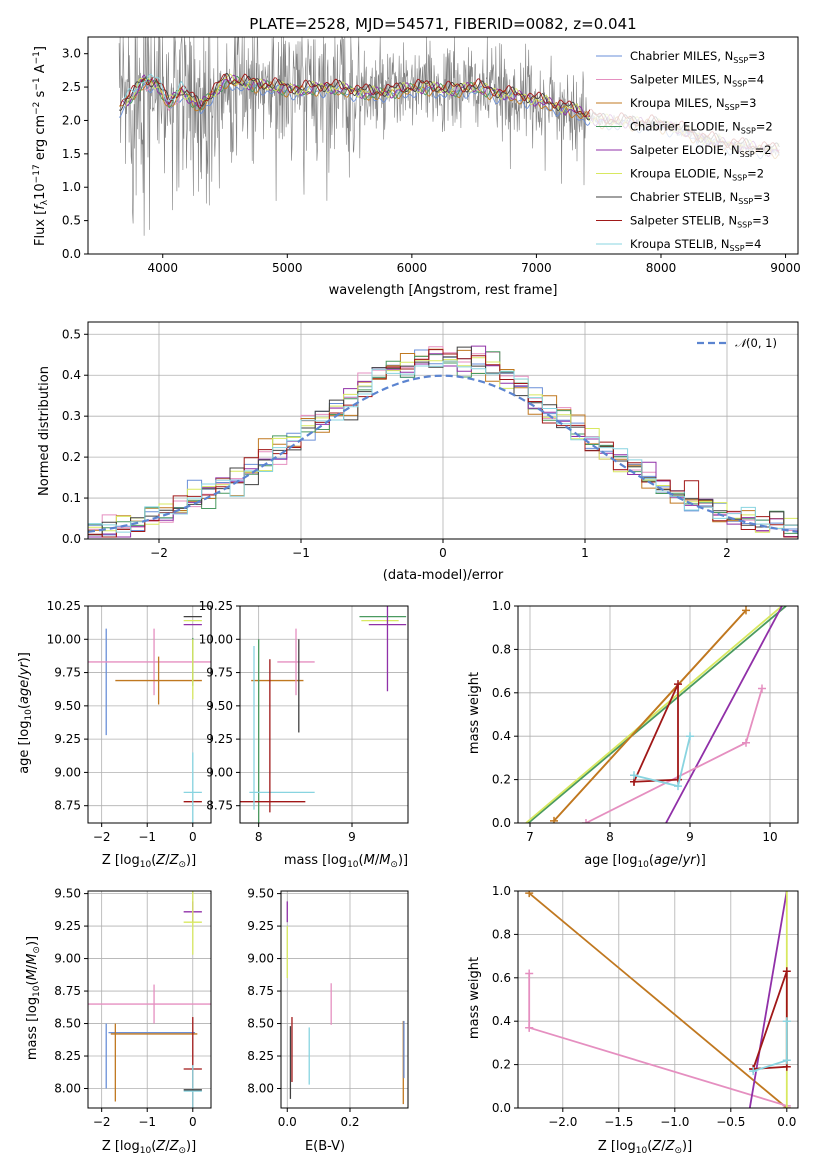  Describe the element at coordinates (501, 934) in the screenshot. I see `ytick-label: 0.8` at that location.